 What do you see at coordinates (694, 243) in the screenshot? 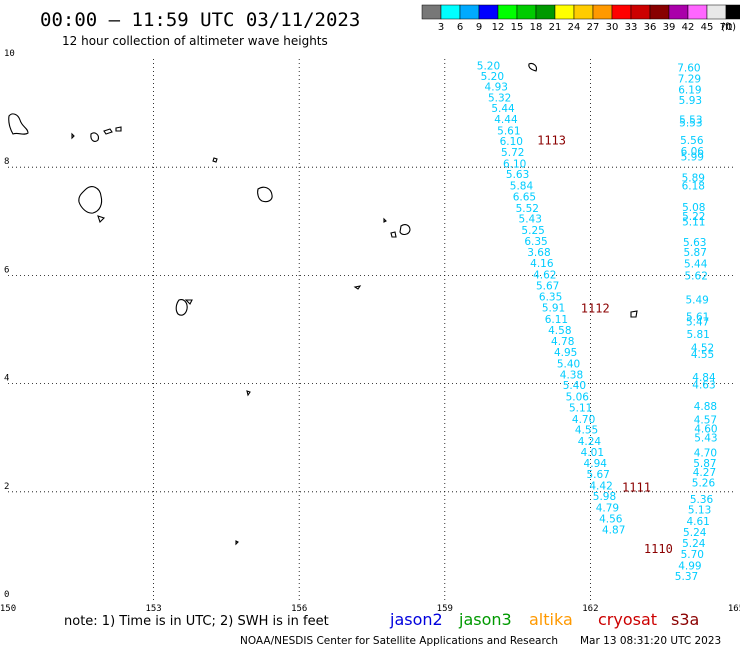
I see `swh-value-point: 5.63` at bounding box center [694, 243].